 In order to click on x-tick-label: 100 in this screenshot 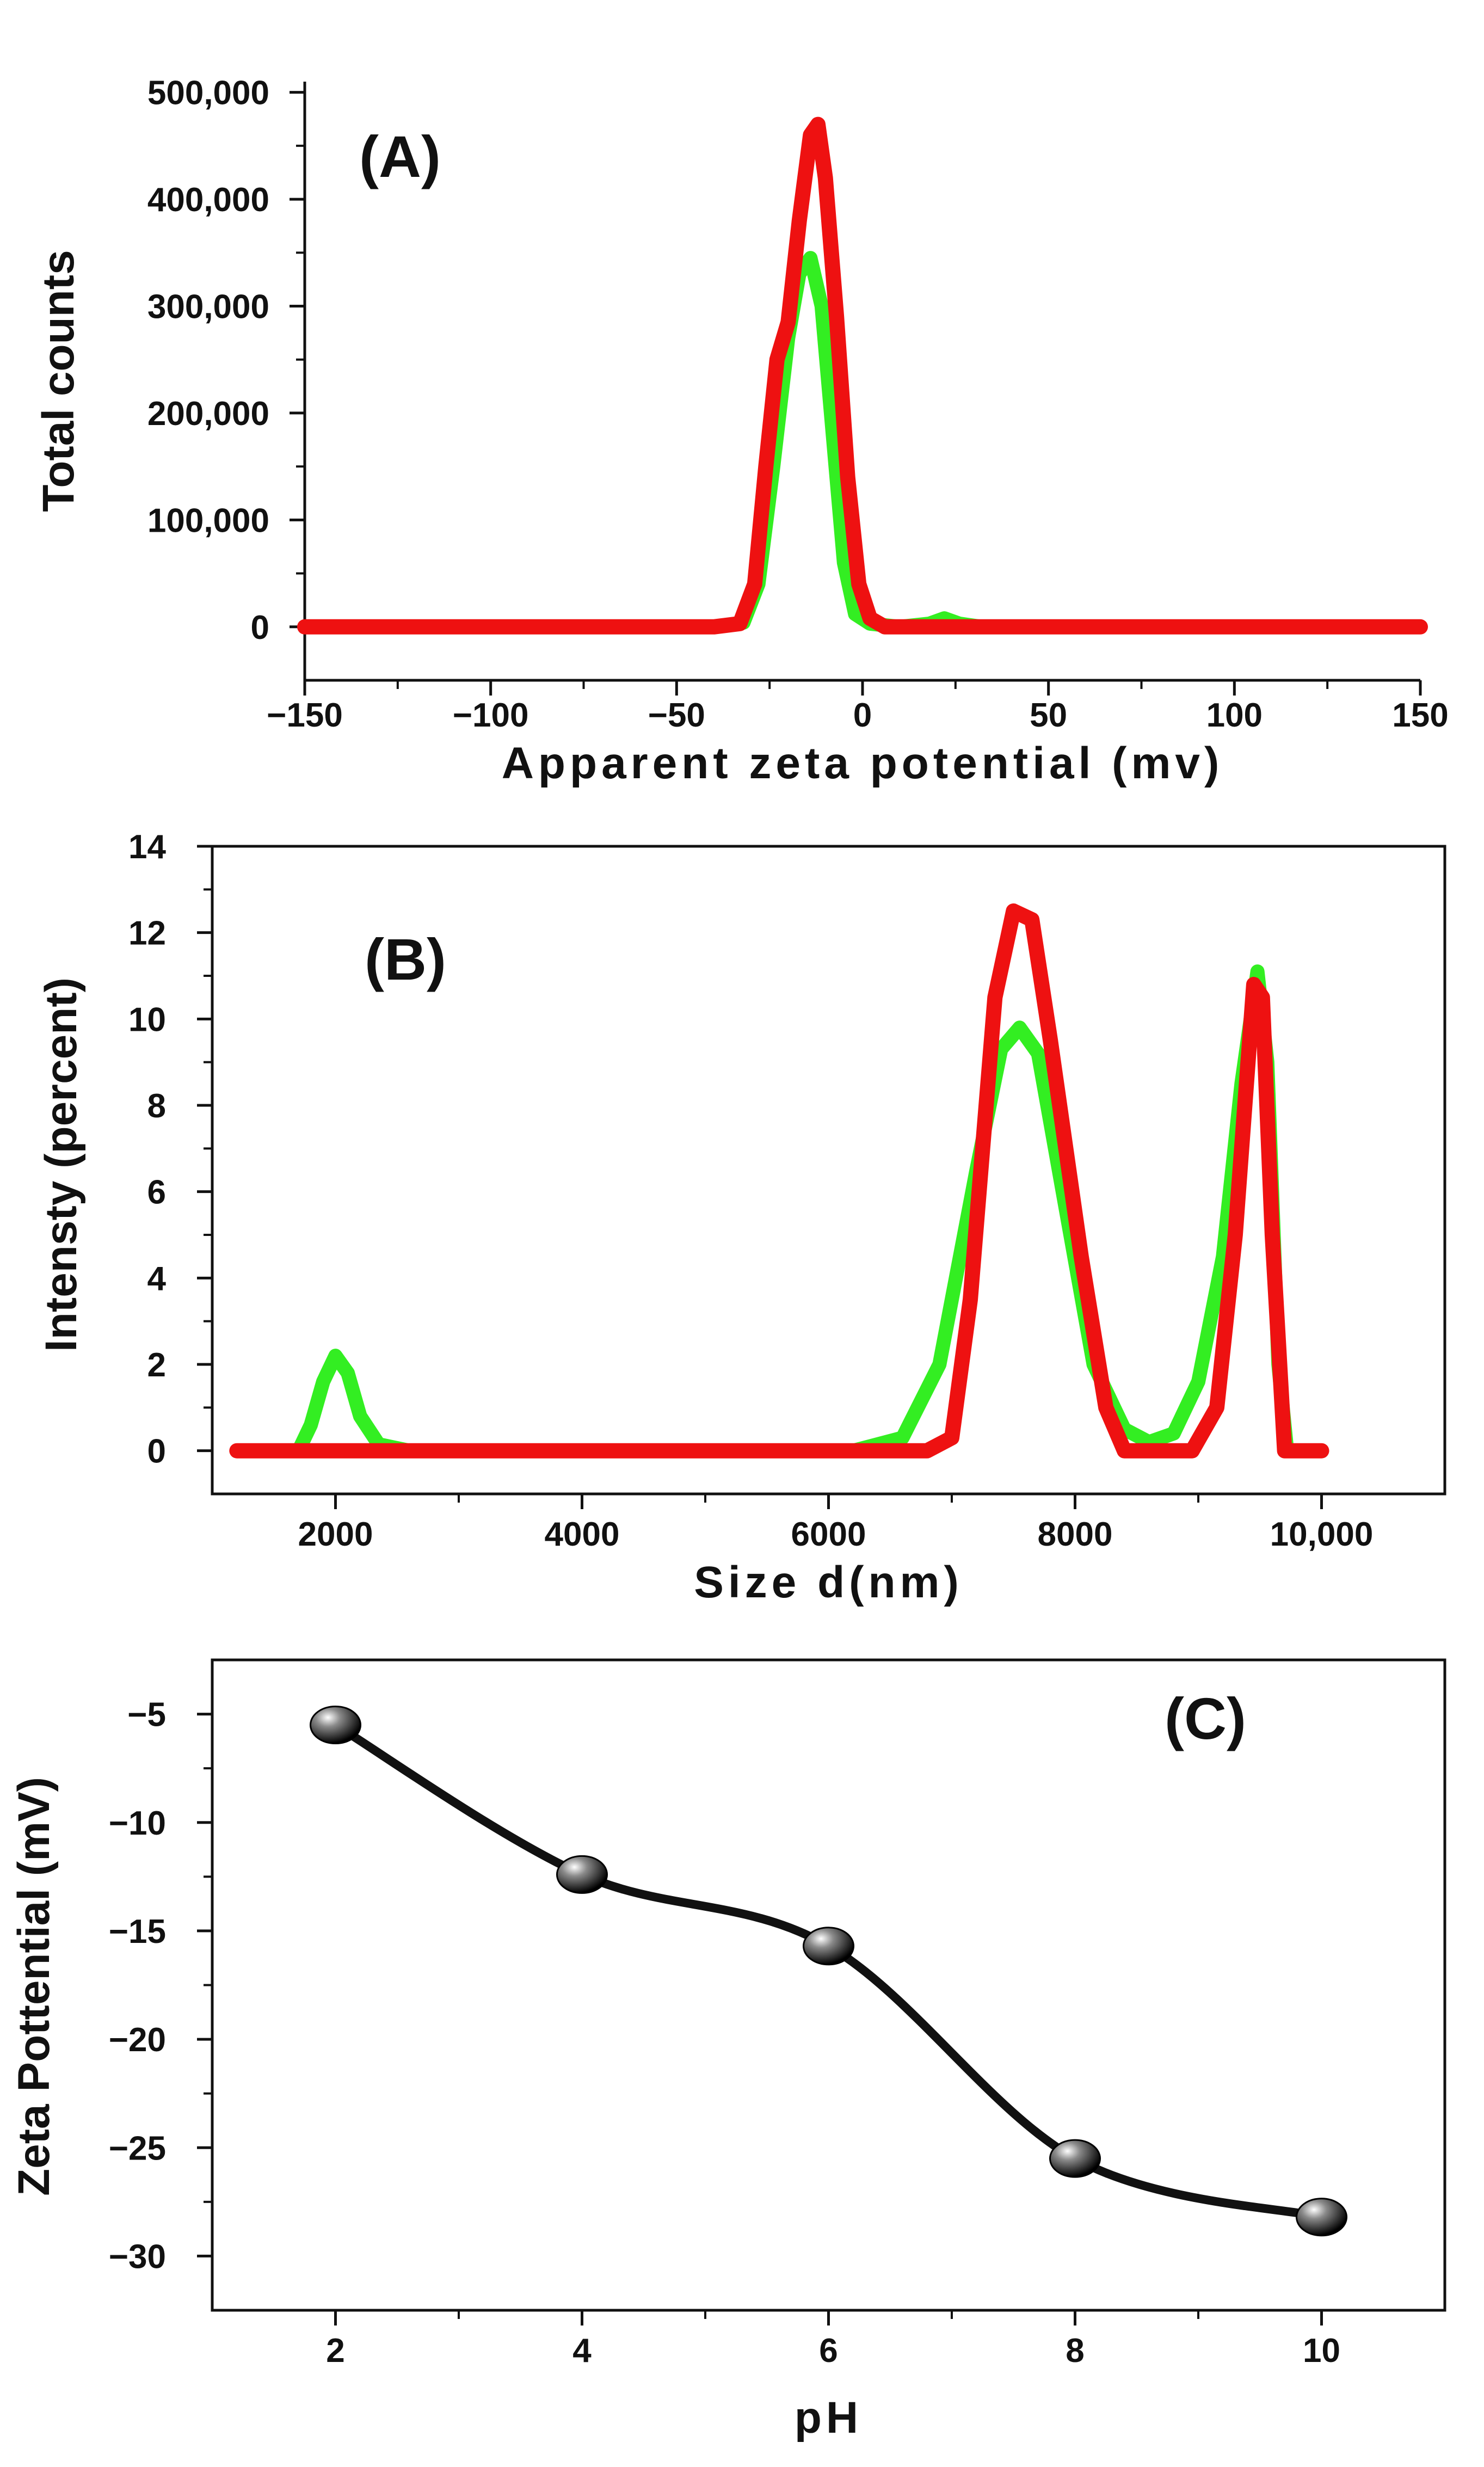, I will do `click(1234, 715)`.